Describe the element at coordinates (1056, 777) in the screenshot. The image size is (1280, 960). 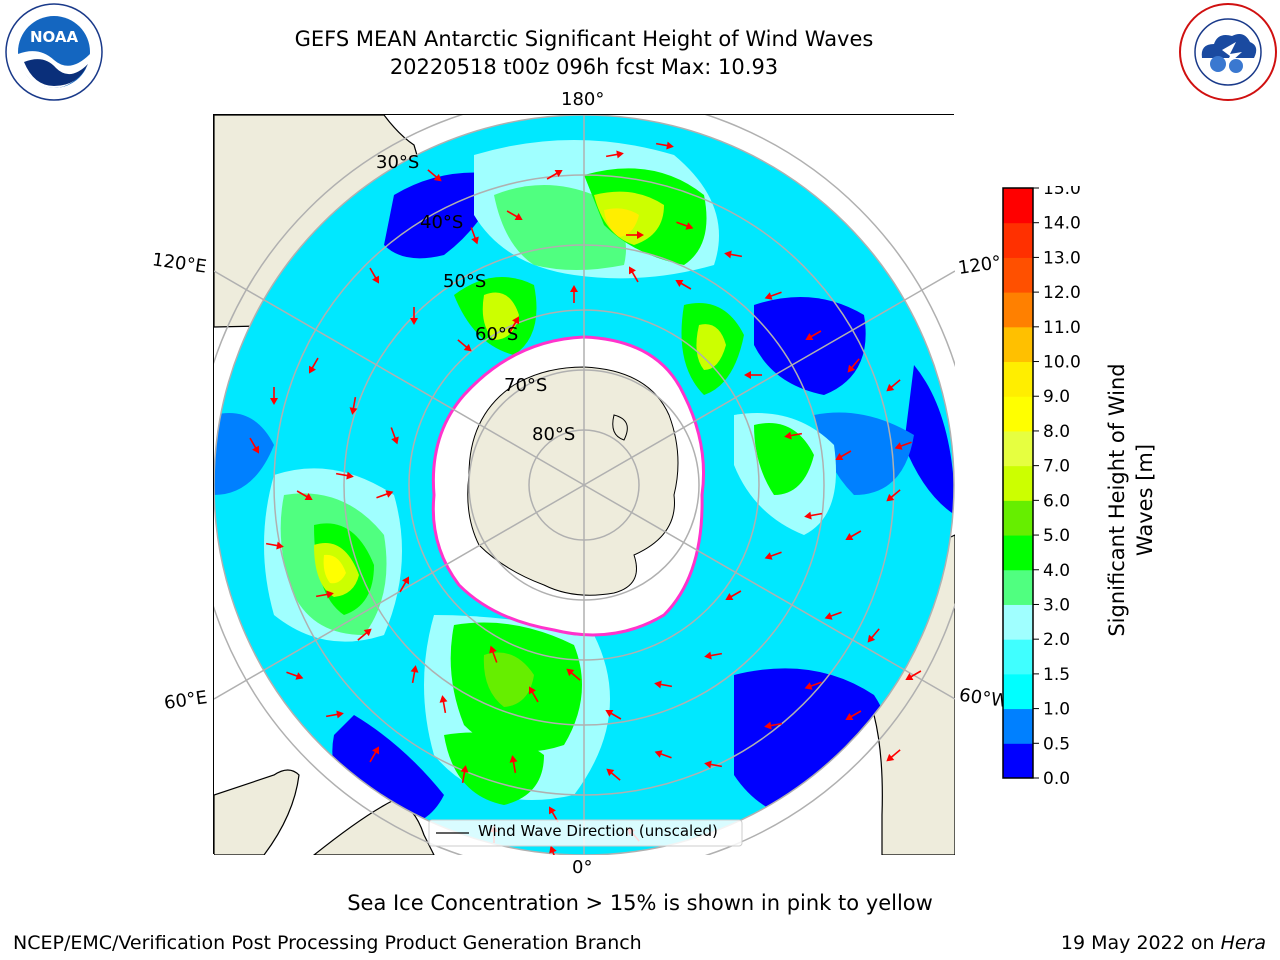
I see `colorbar-tick-label: 0.0` at that location.